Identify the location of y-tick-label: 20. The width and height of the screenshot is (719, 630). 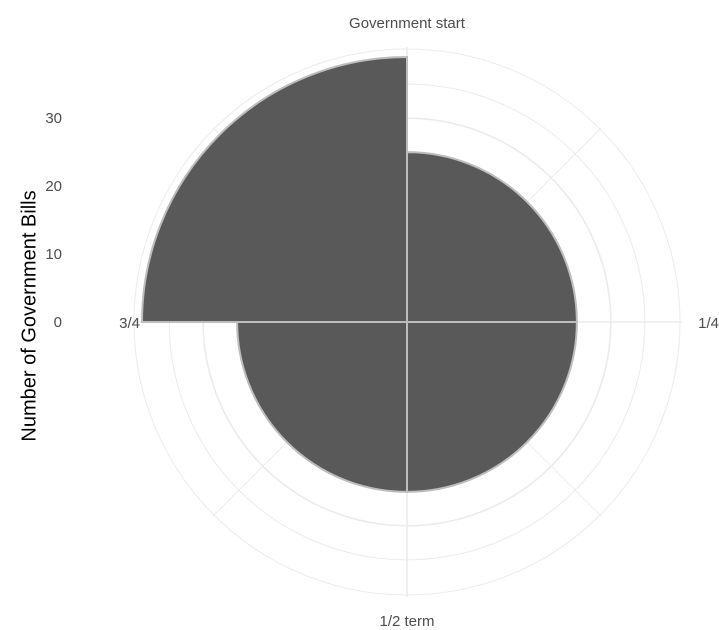
(53, 186).